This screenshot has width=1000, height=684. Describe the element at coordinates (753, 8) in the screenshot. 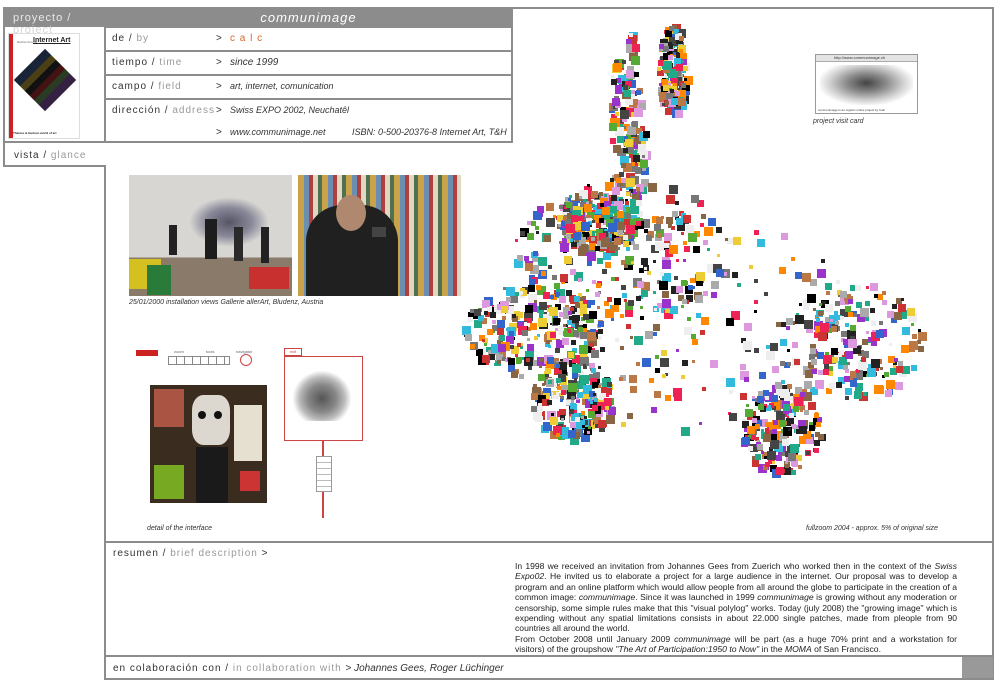

I see `frame-top` at that location.